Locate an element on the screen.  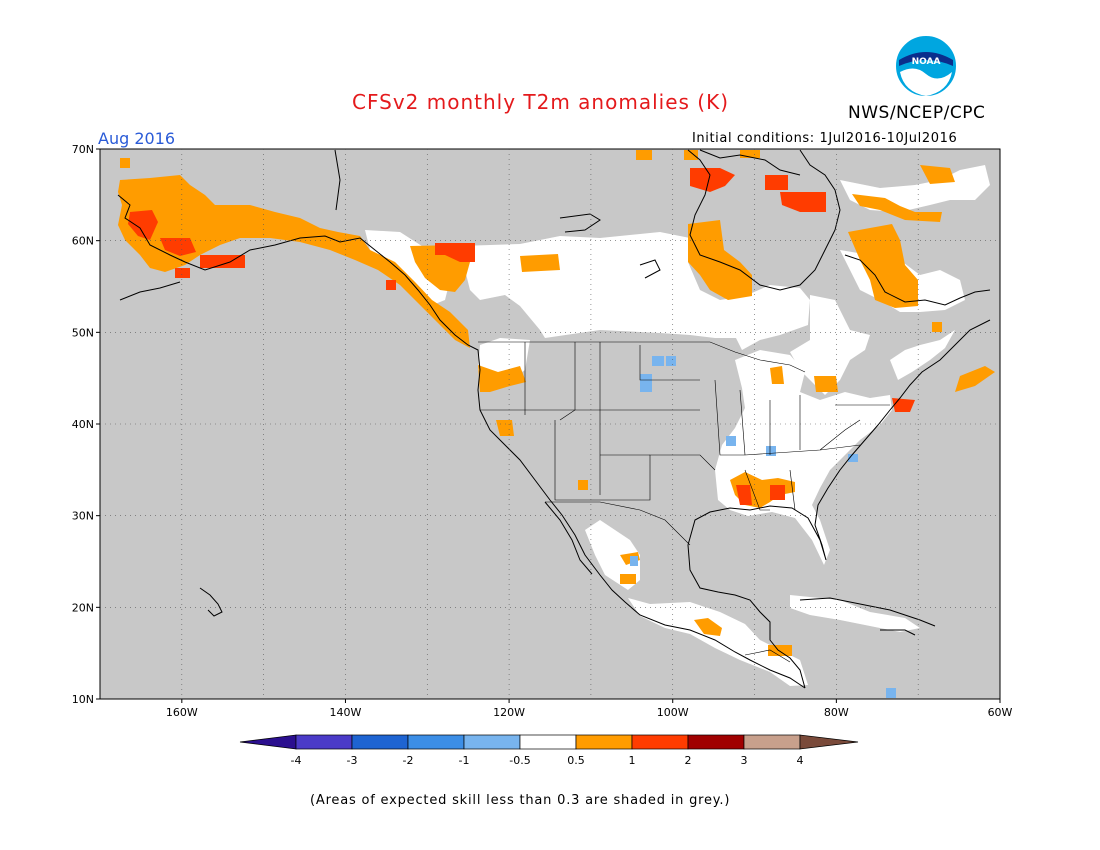
colorbar-tick-label: 4 is located at coordinates (800, 760).